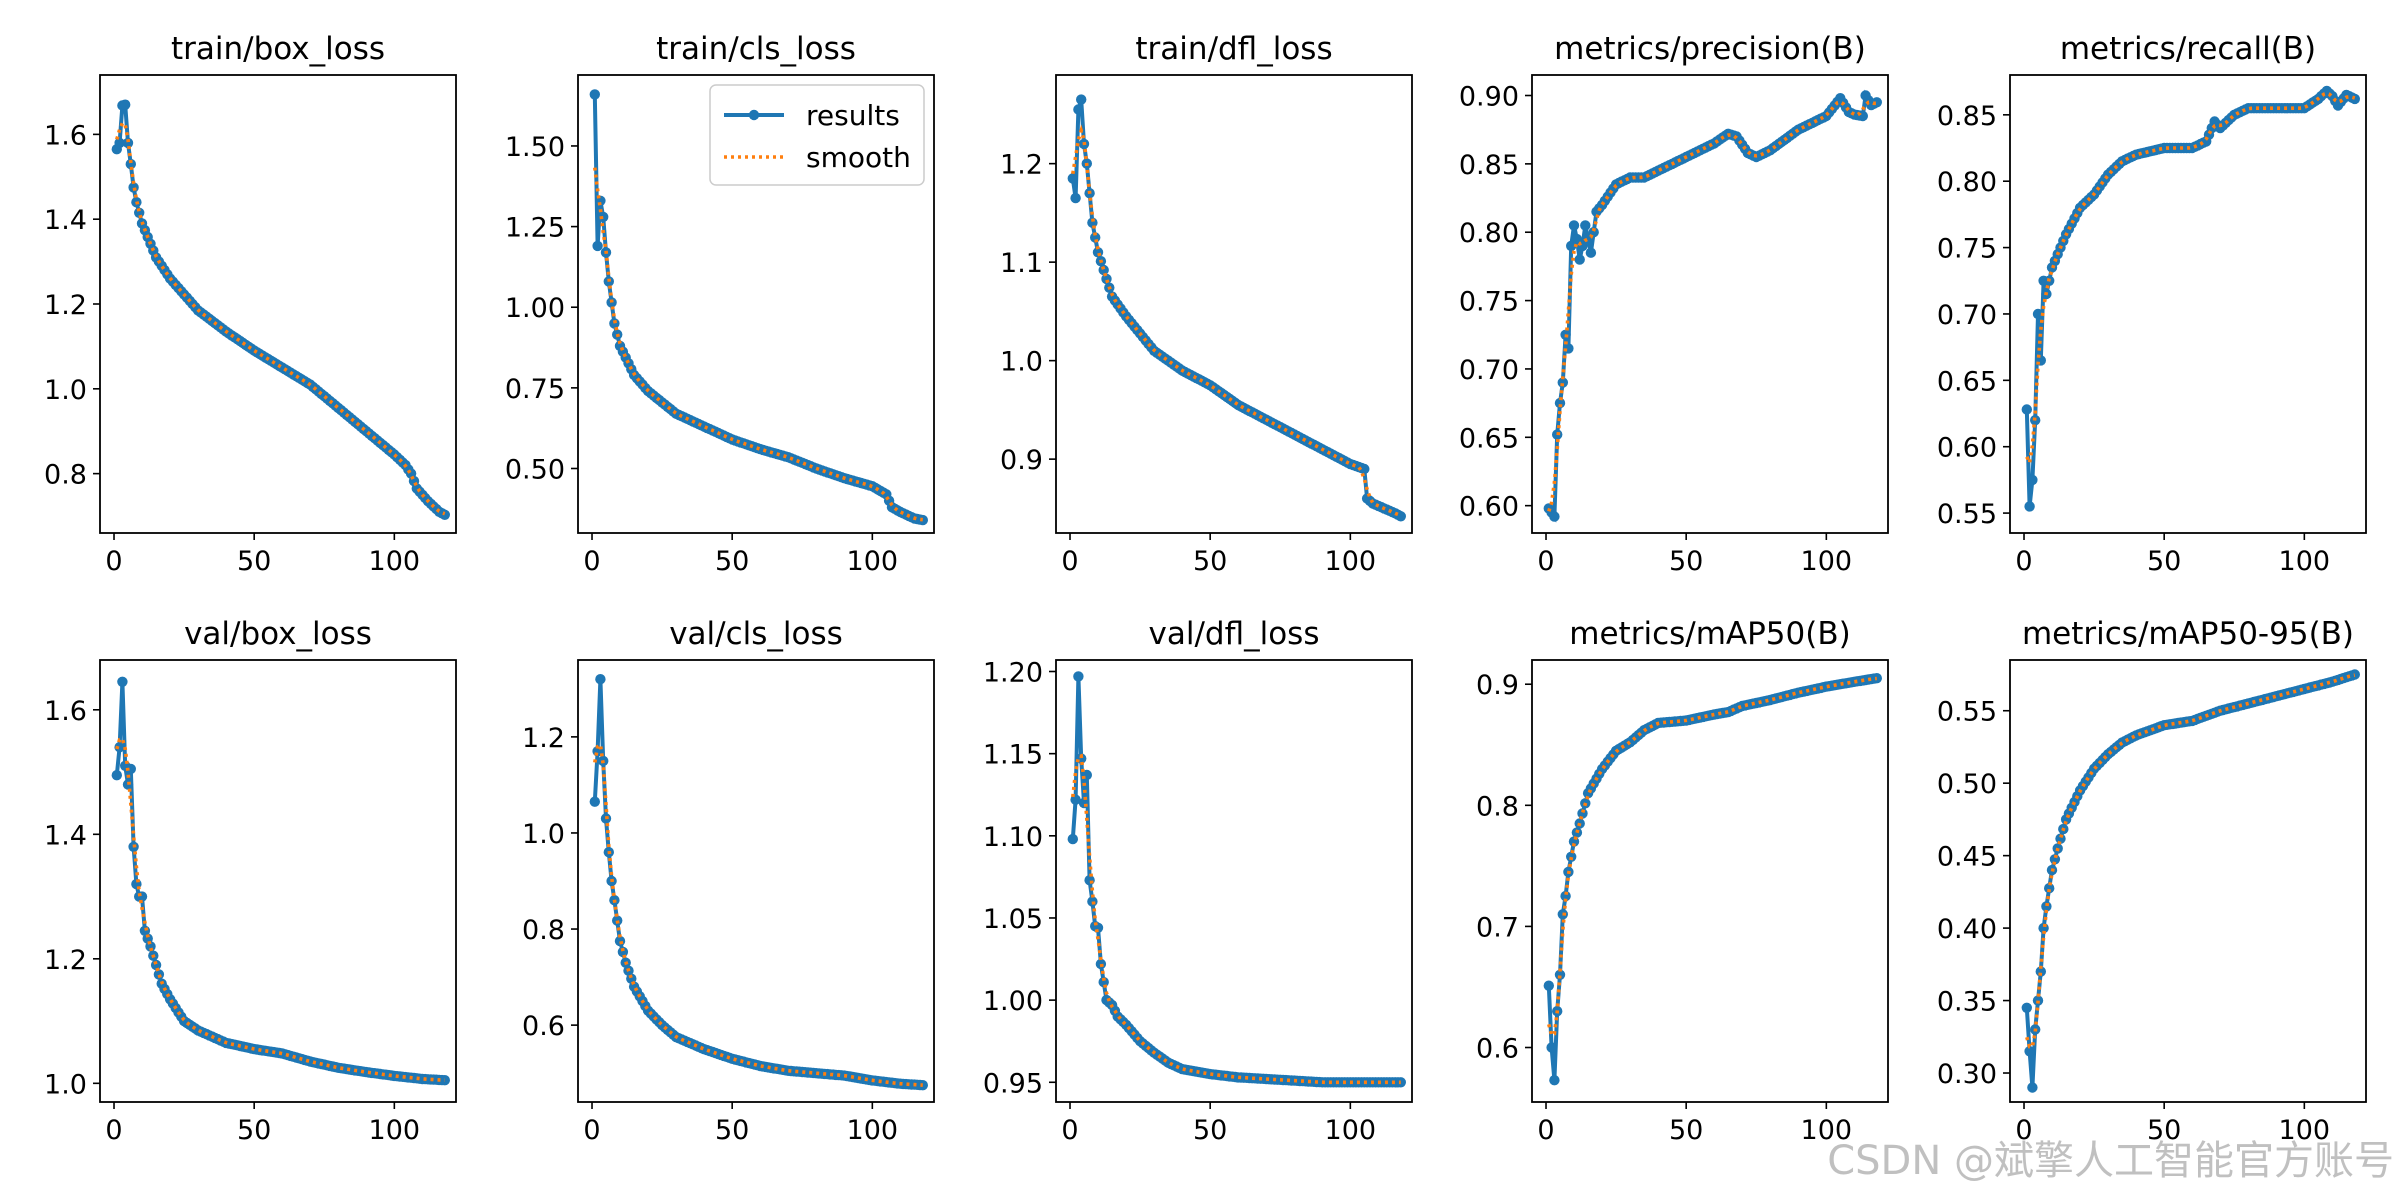 Image resolution: width=2400 pixels, height=1200 pixels. I want to click on y-tick-label: 0.40, so click(1967, 929).